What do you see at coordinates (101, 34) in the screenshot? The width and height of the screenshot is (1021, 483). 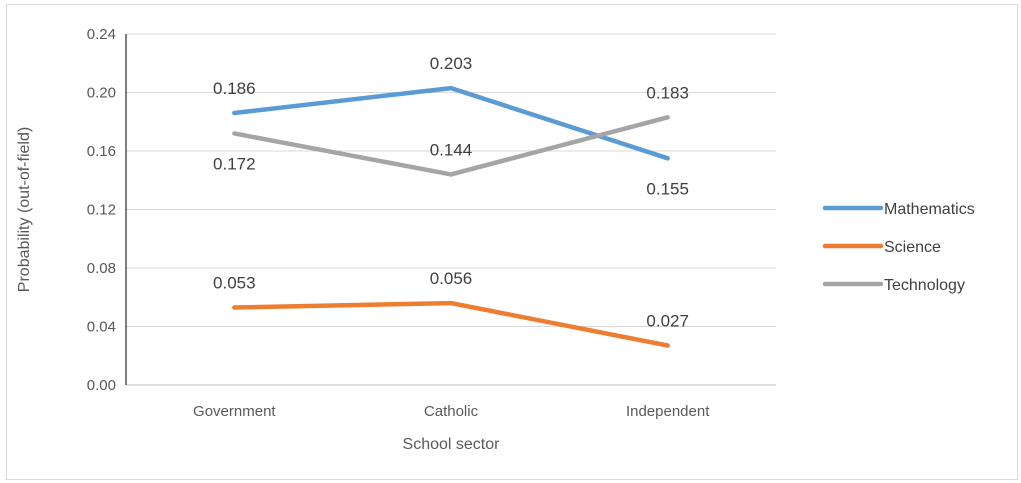 I see `y-tick-label: 0.24` at bounding box center [101, 34].